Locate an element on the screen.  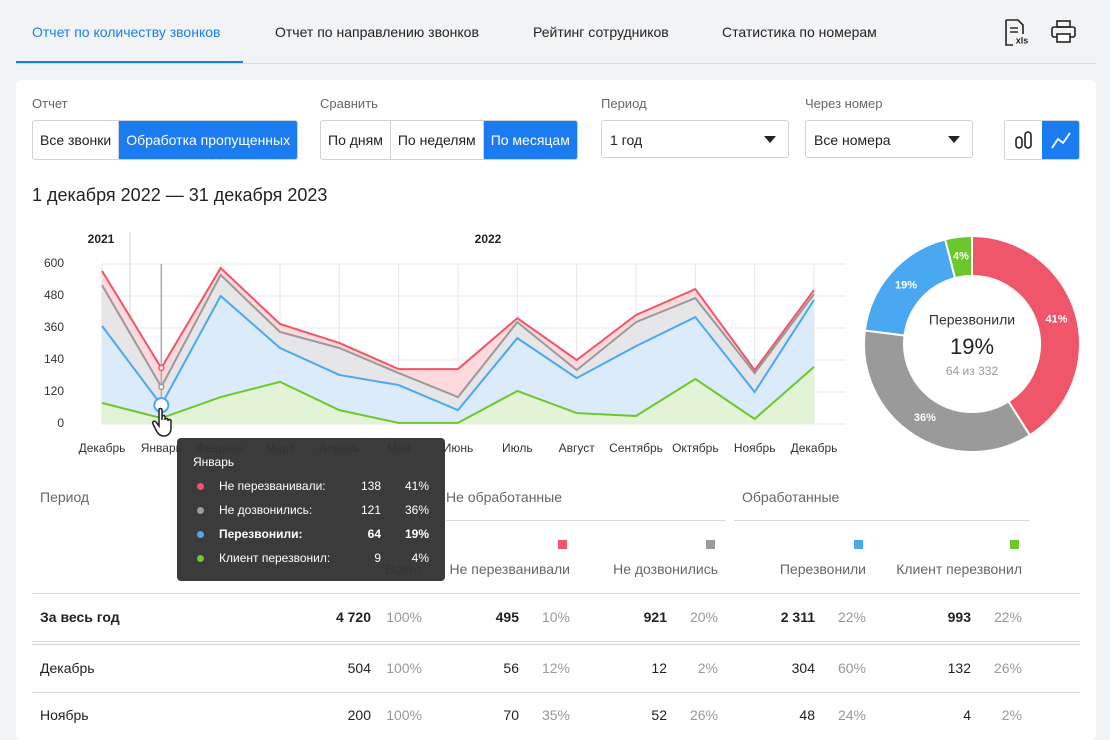
cell-count: 132 is located at coordinates (959, 668).